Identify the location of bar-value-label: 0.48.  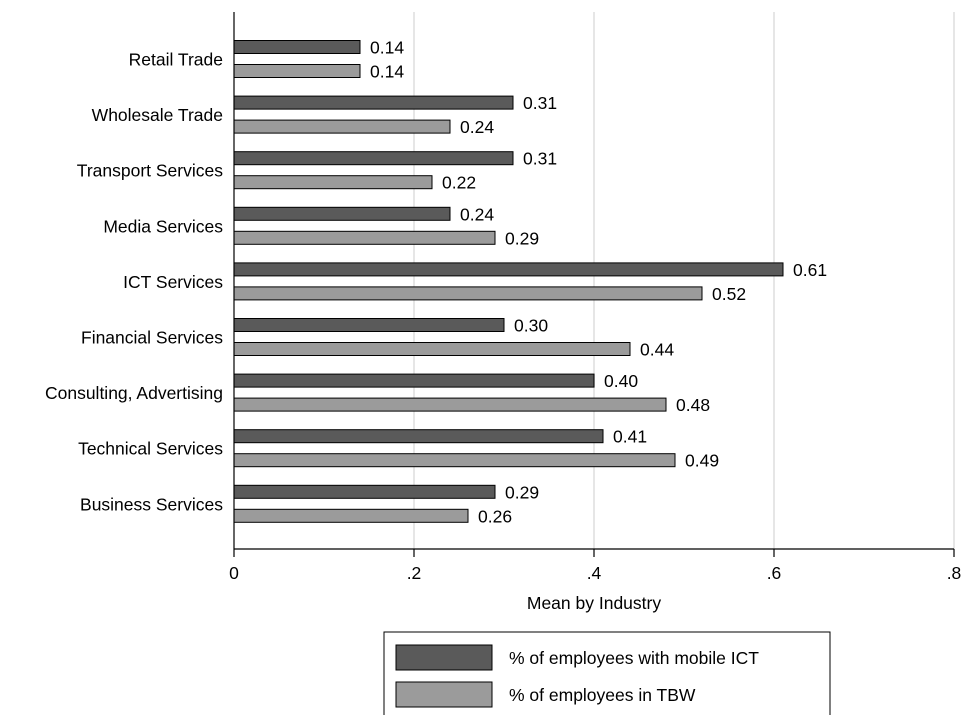
(693, 405).